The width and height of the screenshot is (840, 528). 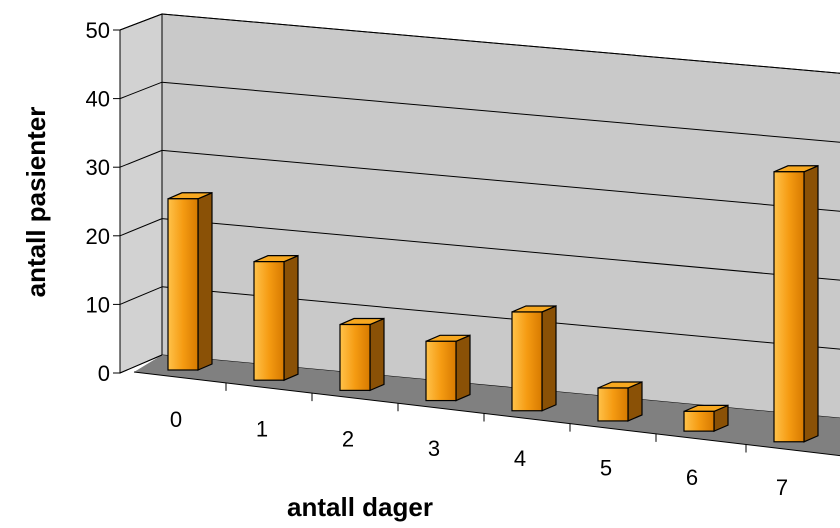 I want to click on x-tick-label-7: 7, so click(x=782, y=487).